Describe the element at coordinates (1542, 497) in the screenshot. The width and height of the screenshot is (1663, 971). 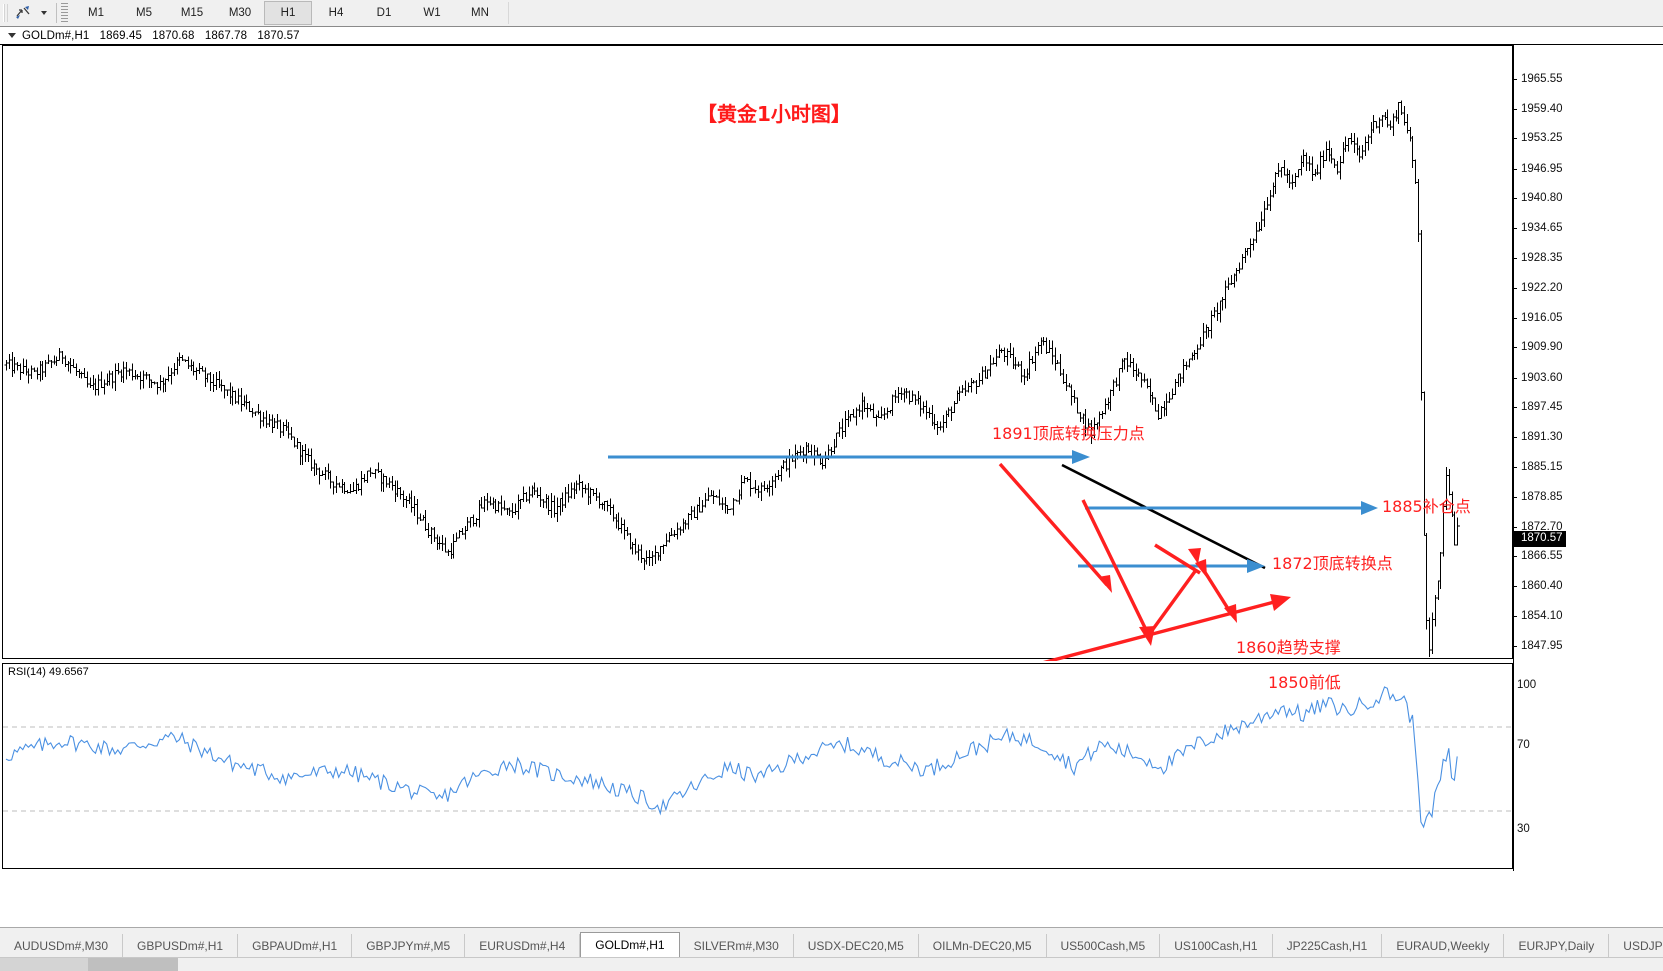
I see `price-tick-label: 1878.85` at that location.